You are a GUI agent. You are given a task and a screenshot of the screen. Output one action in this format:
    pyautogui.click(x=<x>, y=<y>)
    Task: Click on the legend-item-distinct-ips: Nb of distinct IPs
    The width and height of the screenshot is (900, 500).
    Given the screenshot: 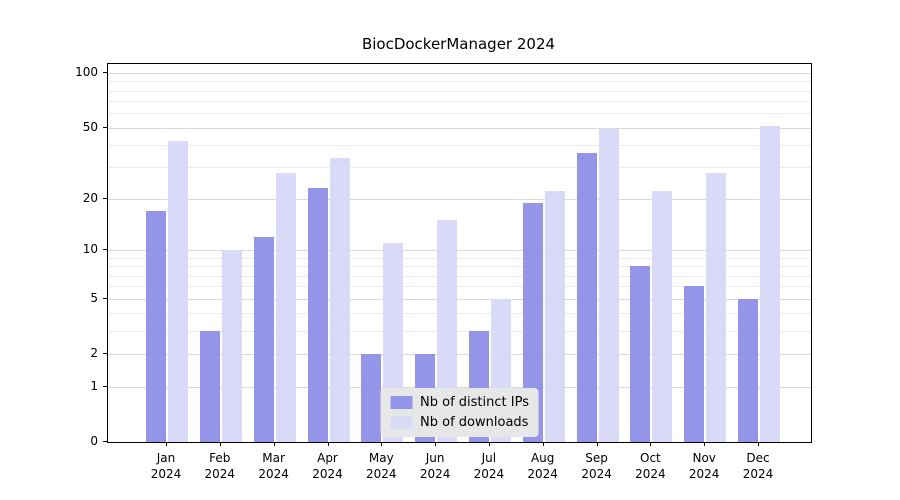 What is the action you would take?
    pyautogui.click(x=459, y=402)
    